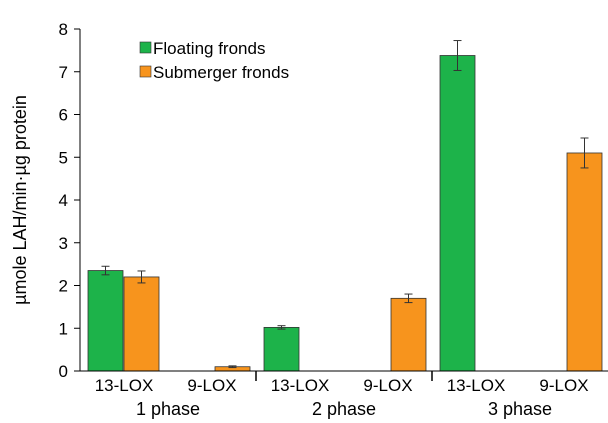  What do you see at coordinates (63, 286) in the screenshot?
I see `y-tick-label: 2` at bounding box center [63, 286].